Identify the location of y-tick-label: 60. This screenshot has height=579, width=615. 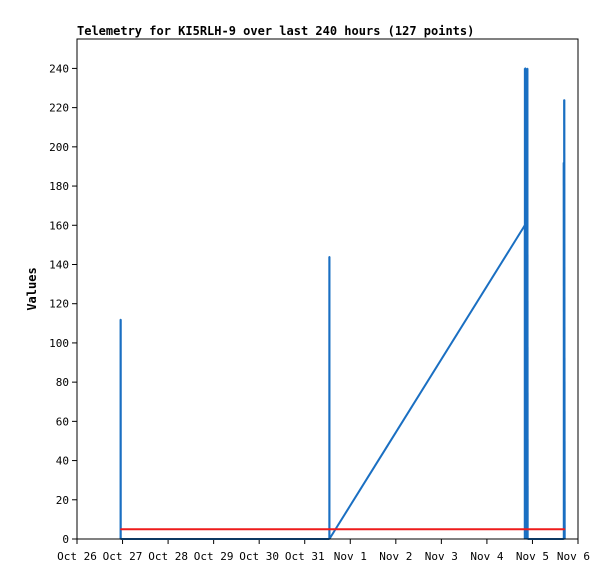
(62, 421).